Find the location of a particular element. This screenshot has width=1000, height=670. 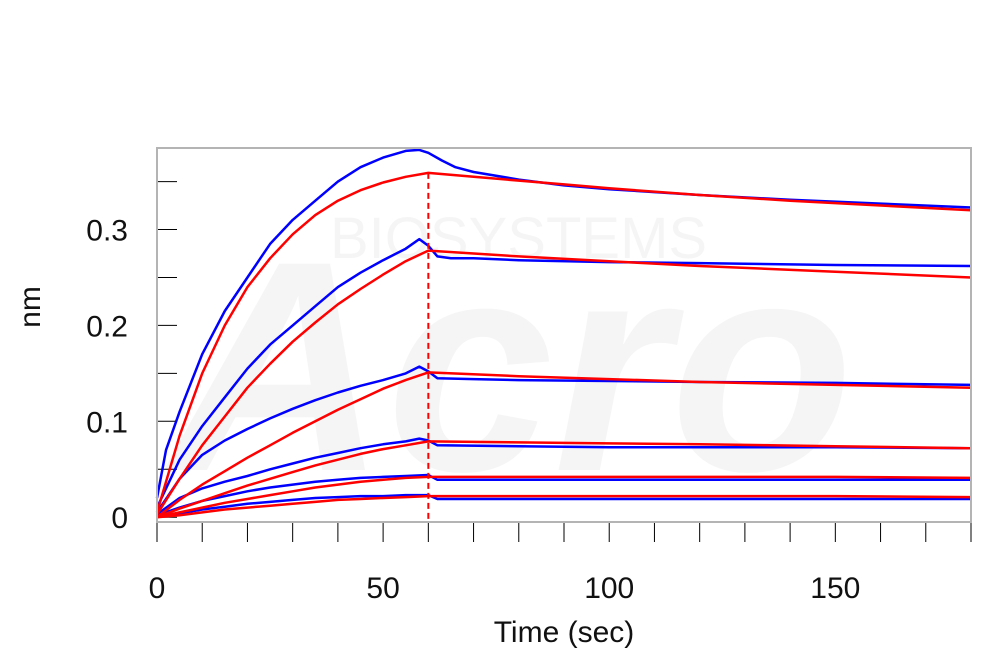

y-tick-label: 0.3 is located at coordinates (107, 231).